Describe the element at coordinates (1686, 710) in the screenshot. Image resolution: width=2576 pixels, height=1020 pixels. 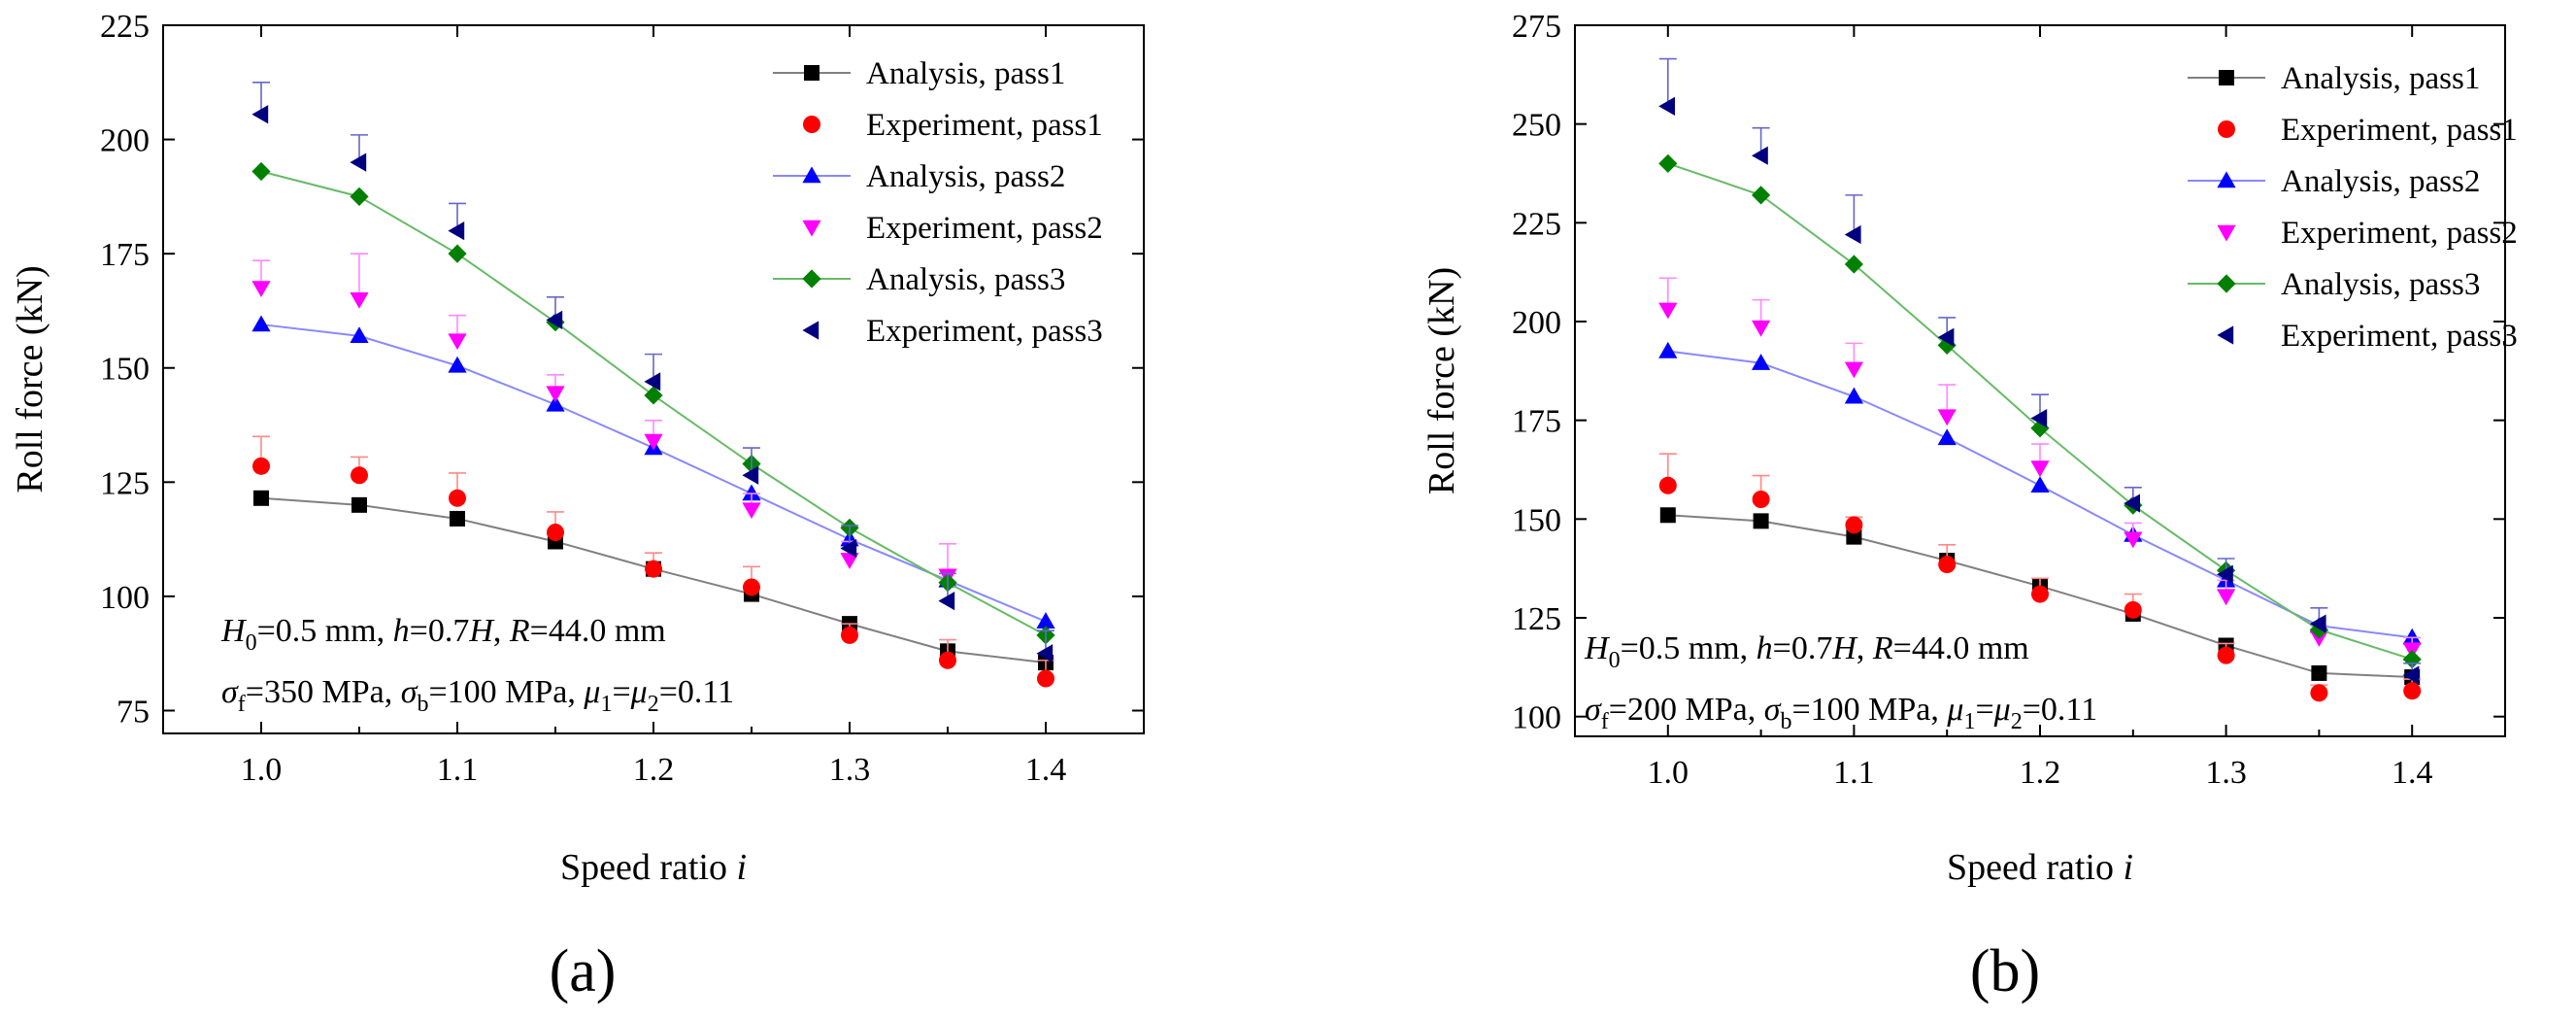
I see `annotation-segment: =200 MPa,` at that location.